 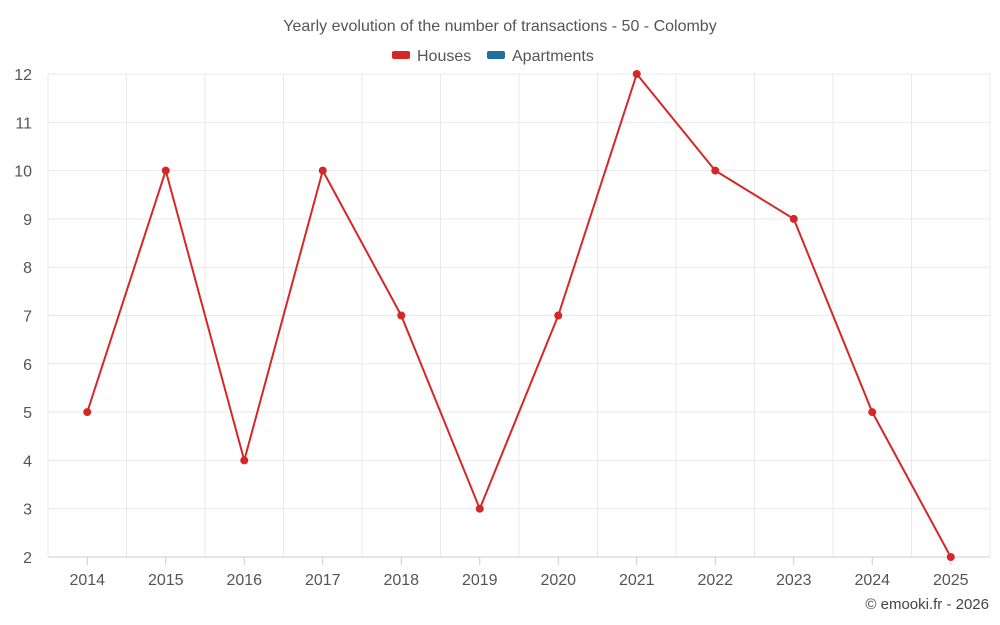 What do you see at coordinates (27, 317) in the screenshot?
I see `y-tick-label: 7` at bounding box center [27, 317].